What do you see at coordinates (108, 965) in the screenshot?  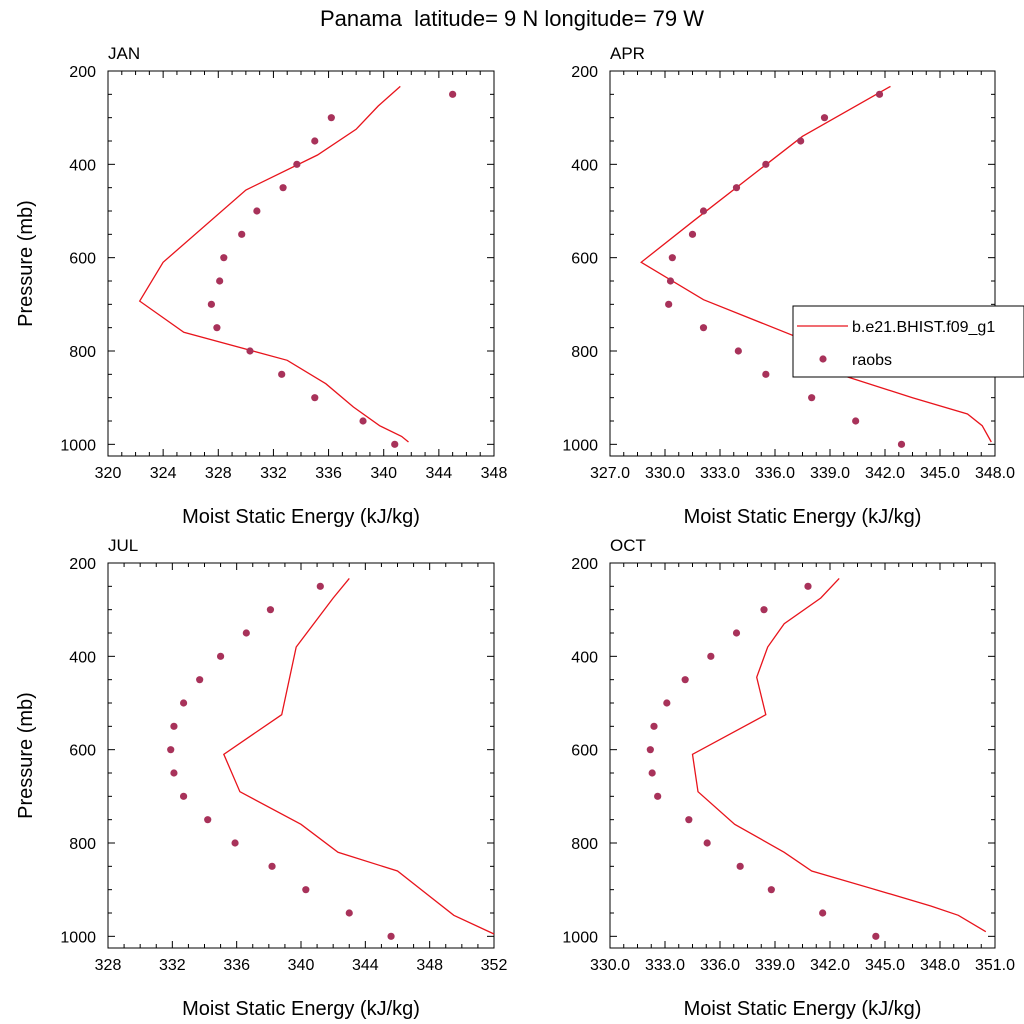 I see `x-tick-label: 328` at bounding box center [108, 965].